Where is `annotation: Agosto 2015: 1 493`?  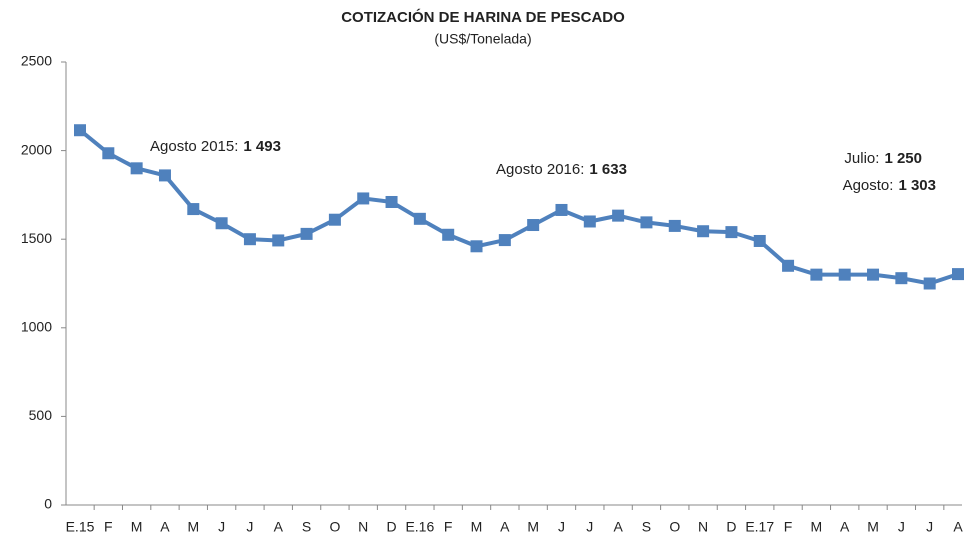 annotation: Agosto 2015: 1 493 is located at coordinates (215, 146).